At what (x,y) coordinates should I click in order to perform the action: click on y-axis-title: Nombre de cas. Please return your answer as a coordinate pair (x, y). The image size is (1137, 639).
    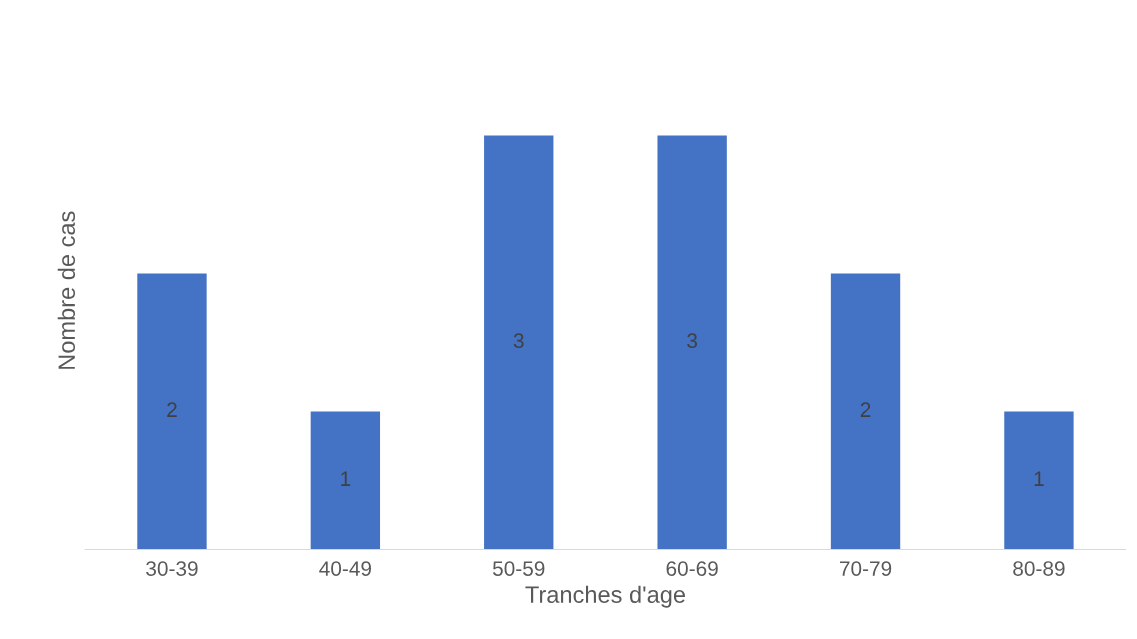
    Looking at the image, I should click on (66, 290).